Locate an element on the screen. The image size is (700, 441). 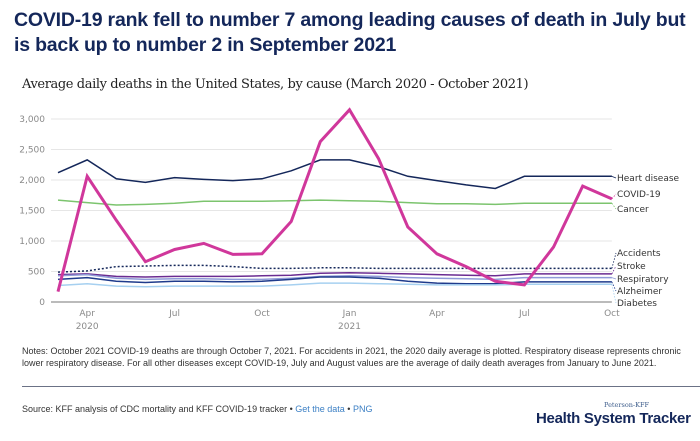
legend-label-diabetes: Diabetes is located at coordinates (637, 304).